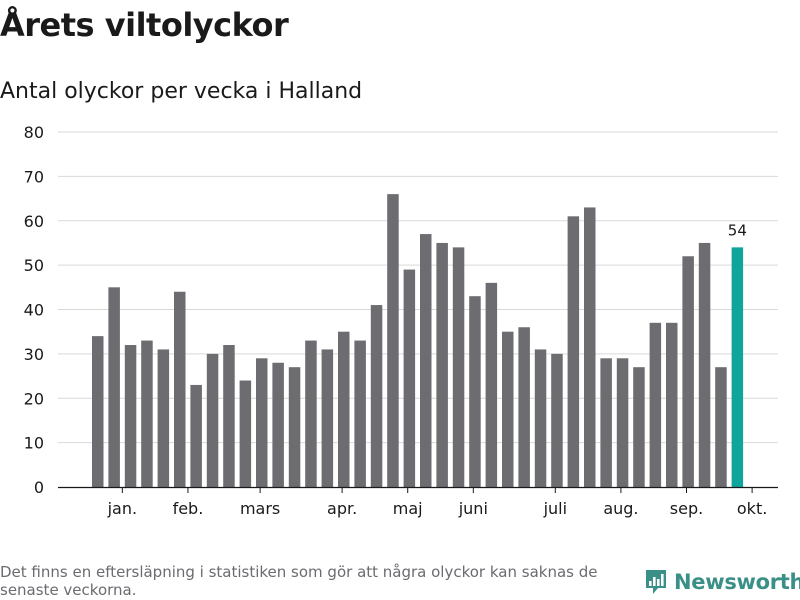 This screenshot has height=600, width=800. I want to click on y-axis-tick-labels: 0 10 20 30 40 50 60 70 80, so click(34, 310).